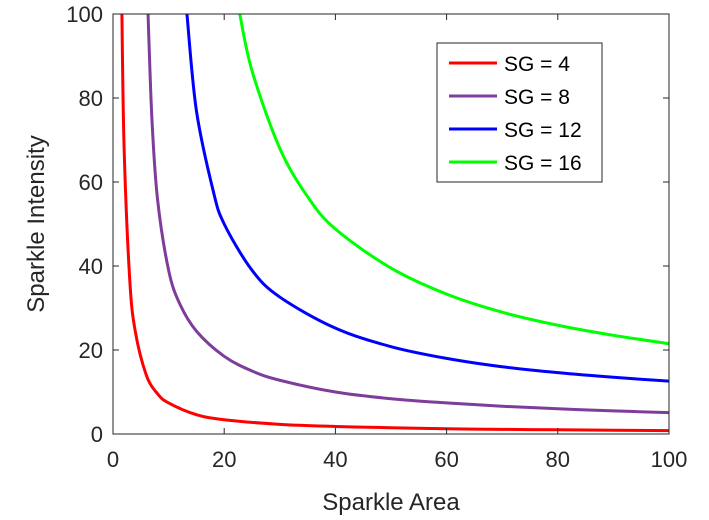 This screenshot has width=709, height=520. I want to click on x-tick-label: 0, so click(113, 459).